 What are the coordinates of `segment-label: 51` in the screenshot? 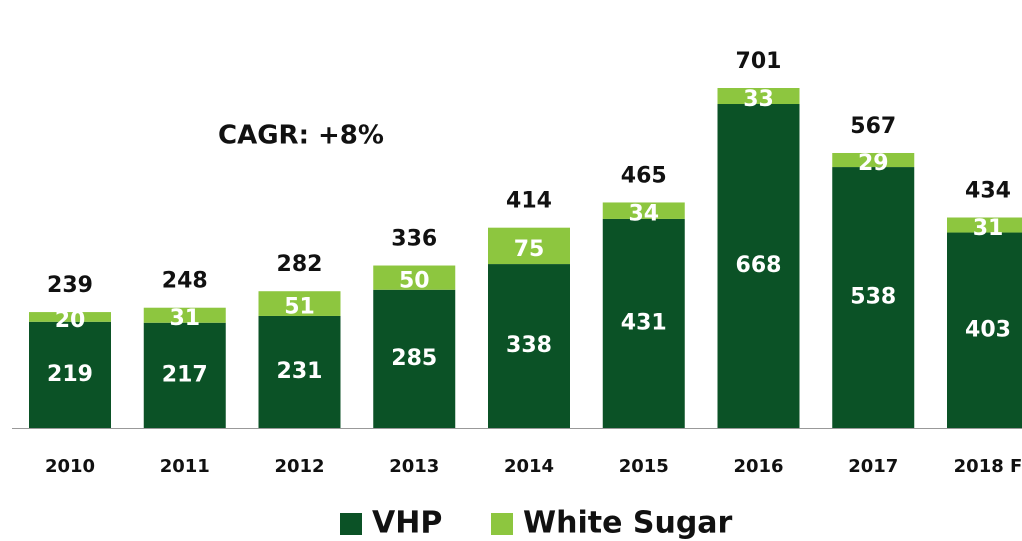 It's located at (299, 307).